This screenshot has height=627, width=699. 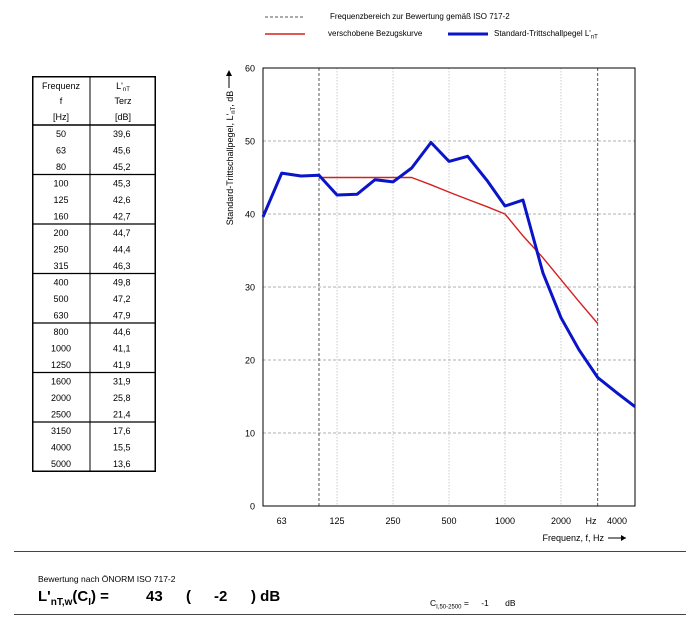 I want to click on x-tick-label: 4000, so click(x=617, y=521).